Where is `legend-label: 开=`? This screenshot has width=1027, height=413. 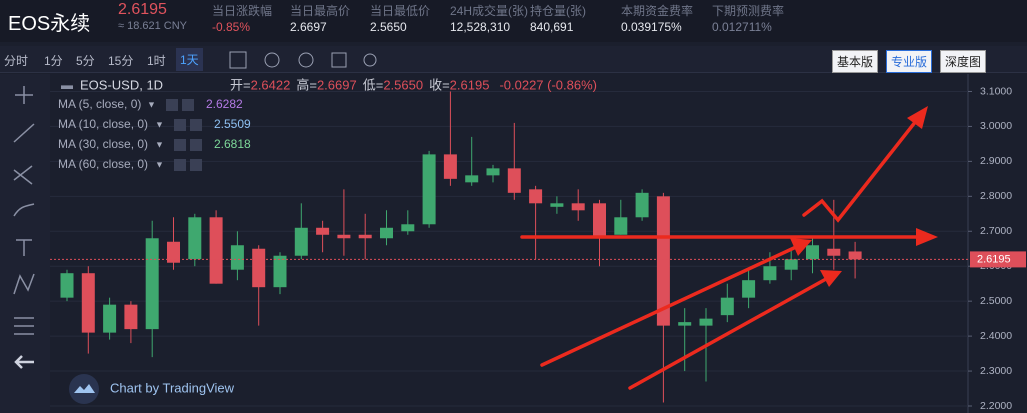 legend-label: 开= is located at coordinates (240, 84).